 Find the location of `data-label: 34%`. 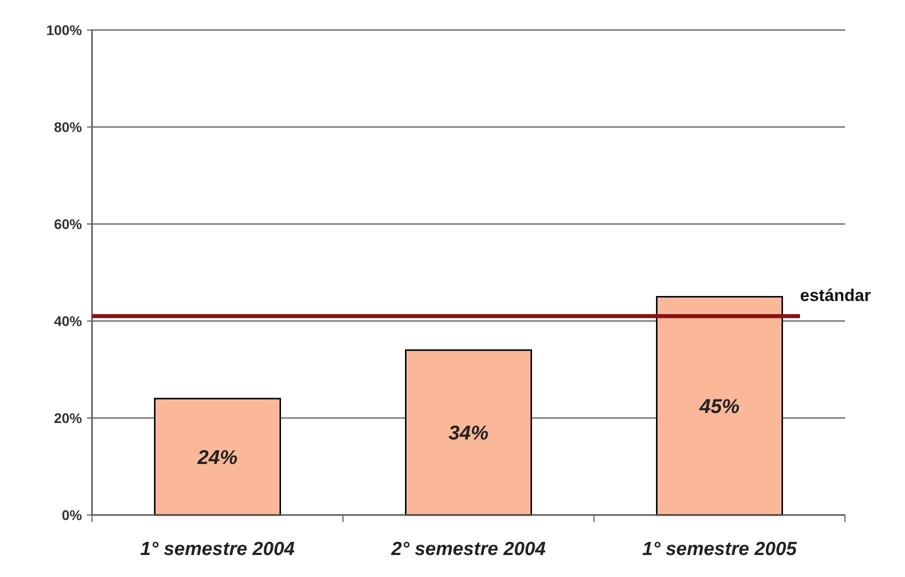

data-label: 34% is located at coordinates (468, 433).